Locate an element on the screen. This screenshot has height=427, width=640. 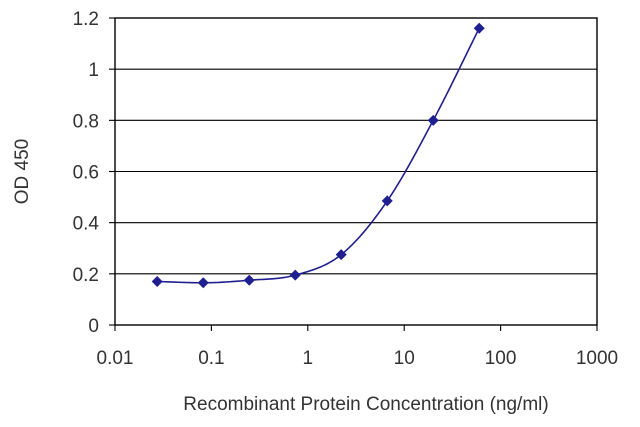
y-tick-label: 0.8 is located at coordinates (86, 121).